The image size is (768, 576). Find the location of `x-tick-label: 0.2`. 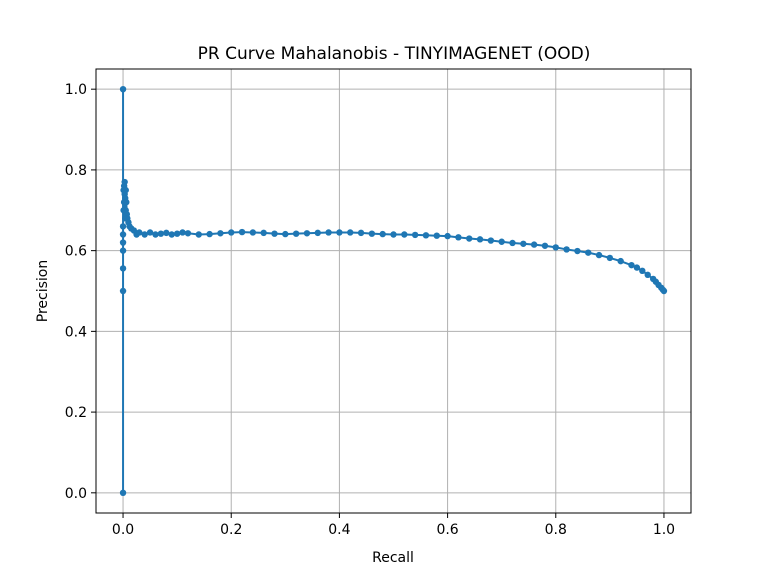

x-tick-label: 0.2 is located at coordinates (231, 530).